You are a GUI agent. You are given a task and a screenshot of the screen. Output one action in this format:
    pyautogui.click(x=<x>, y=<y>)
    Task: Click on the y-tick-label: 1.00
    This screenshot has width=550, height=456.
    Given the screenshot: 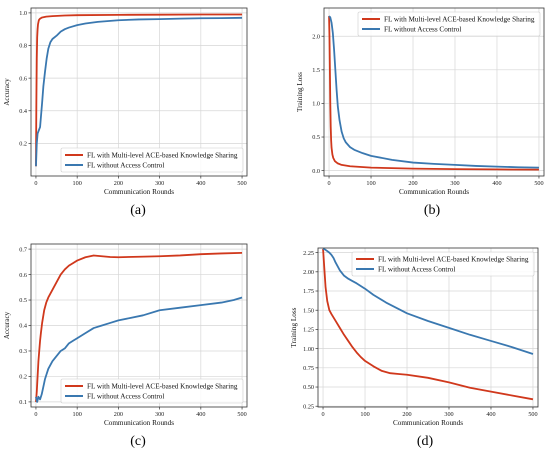 What is the action you would take?
    pyautogui.click(x=308, y=349)
    